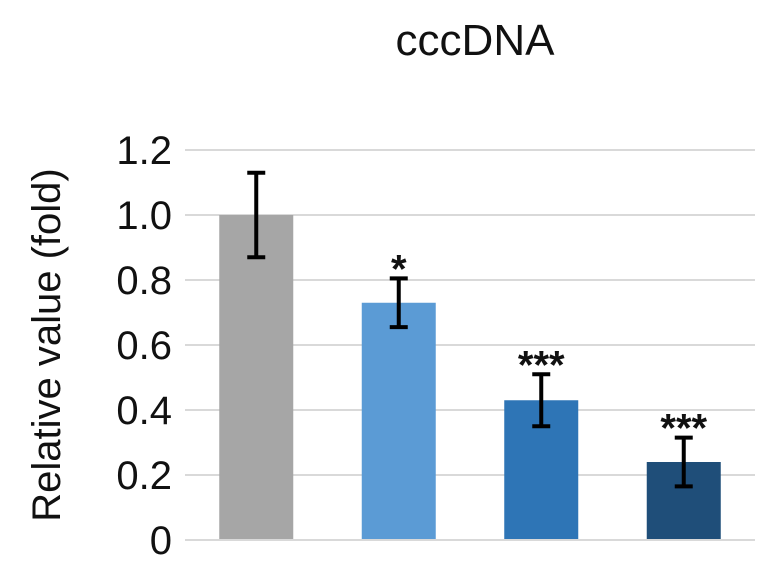  Describe the element at coordinates (476, 40) in the screenshot. I see `chart-title: cccDNA` at that location.